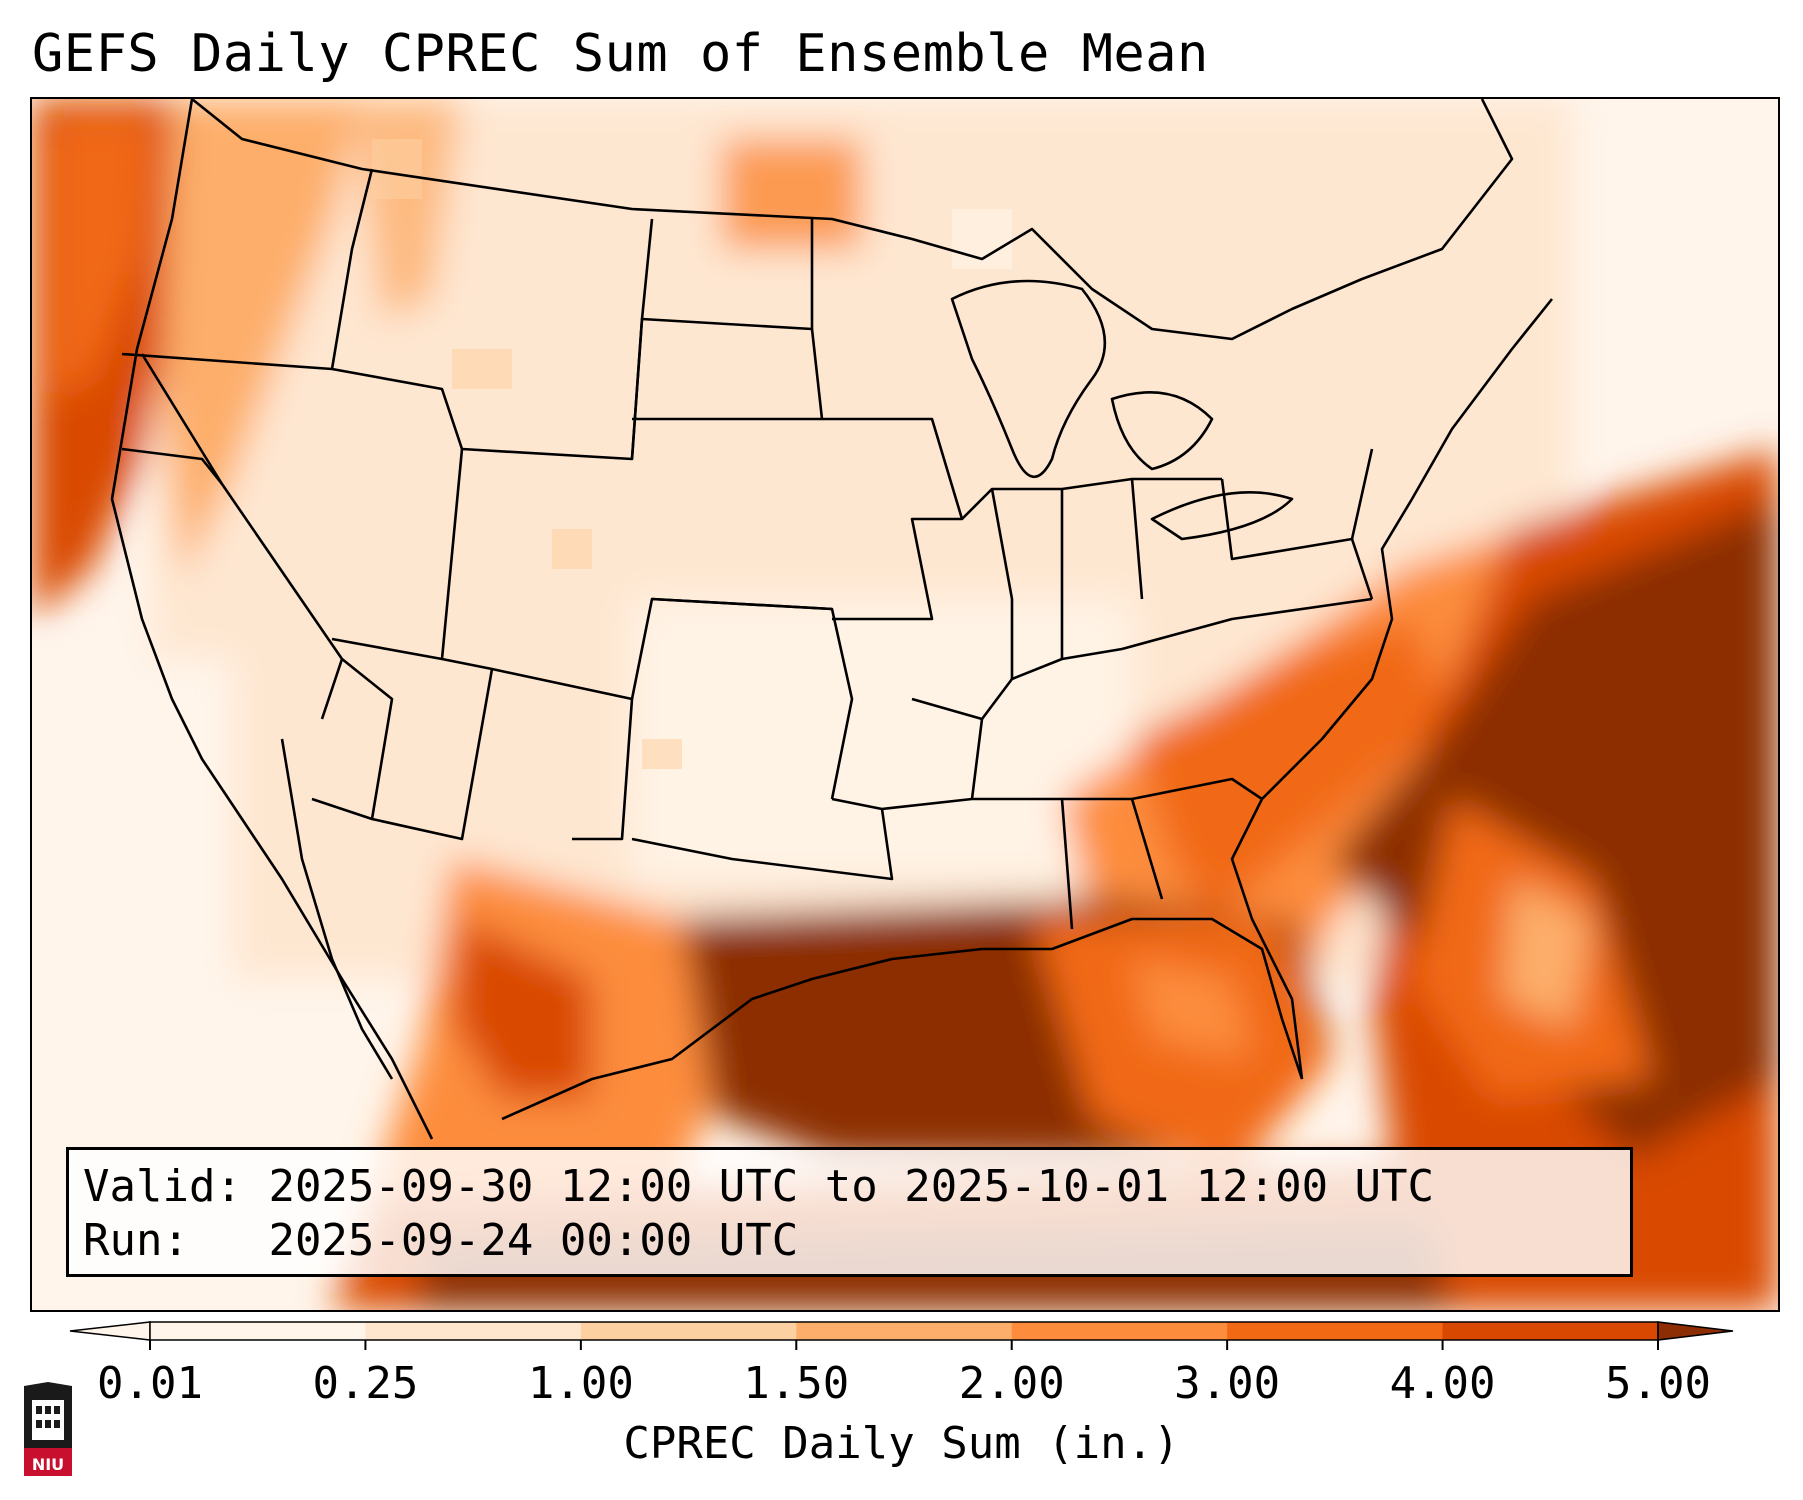  Describe the element at coordinates (1695, 1331) in the screenshot. I see `colorbar-extend-max` at that location.